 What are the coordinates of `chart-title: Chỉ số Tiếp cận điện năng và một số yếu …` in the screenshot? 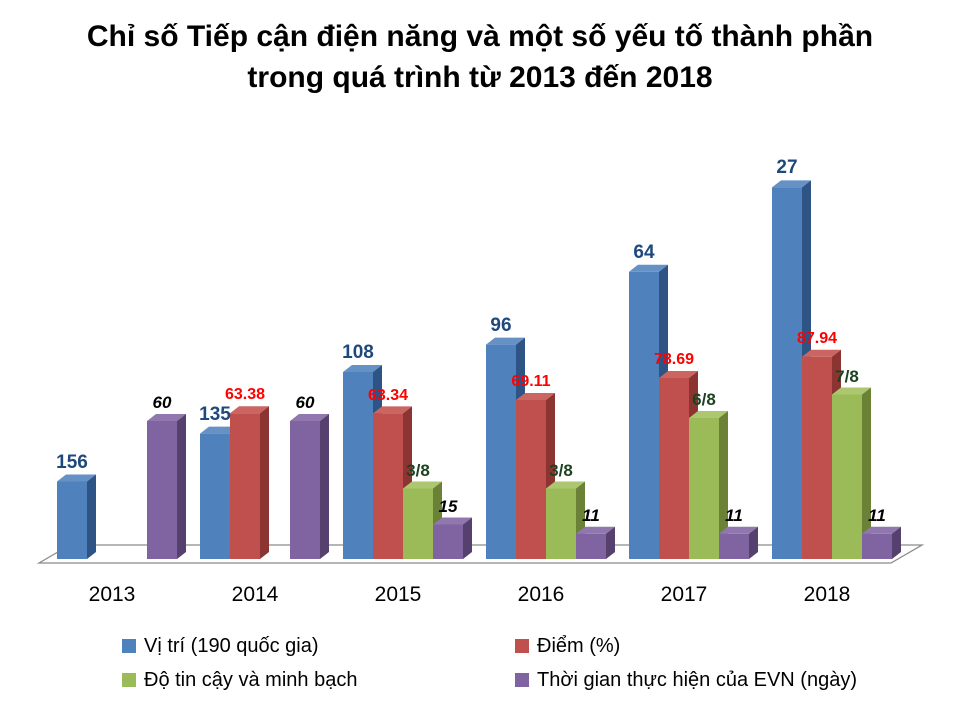 It's located at (480, 57).